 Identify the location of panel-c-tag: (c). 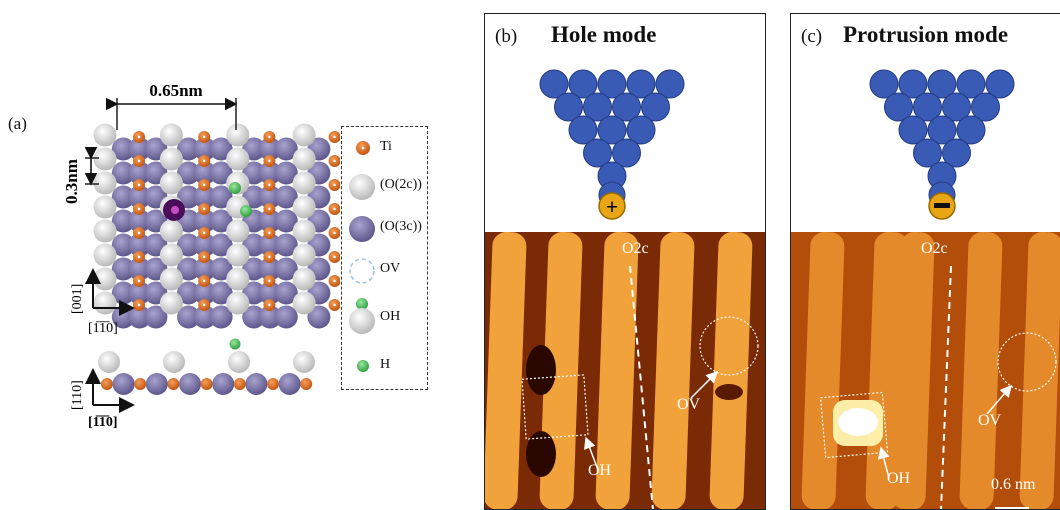
(812, 36).